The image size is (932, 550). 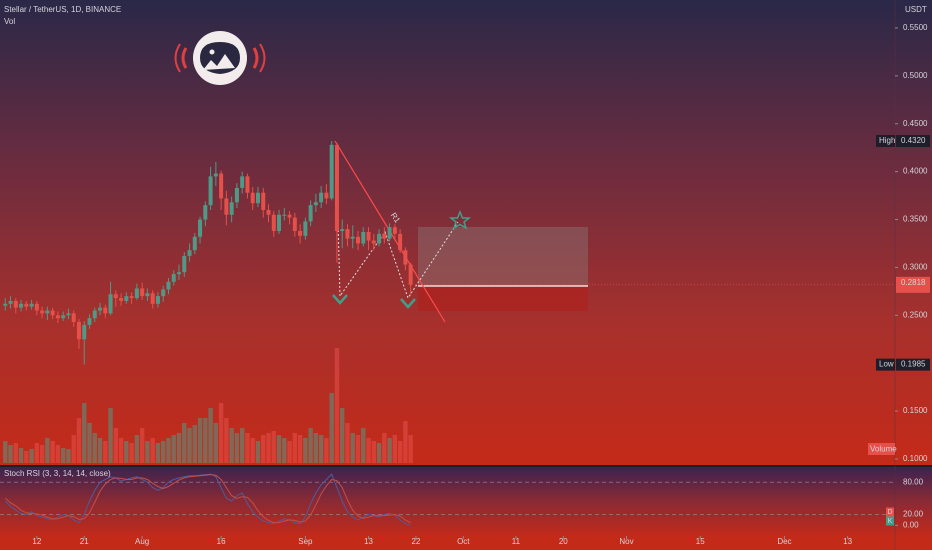 What do you see at coordinates (915, 458) in the screenshot?
I see `y-tick-label: 0.1000` at bounding box center [915, 458].